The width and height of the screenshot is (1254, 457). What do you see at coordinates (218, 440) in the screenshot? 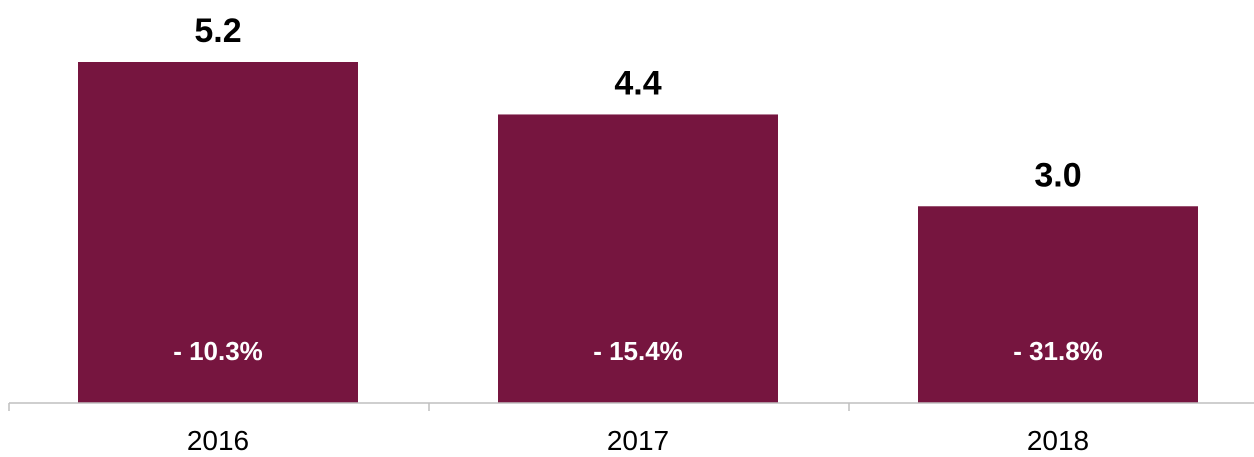
I see `x-tick-label-2016: 2016` at bounding box center [218, 440].